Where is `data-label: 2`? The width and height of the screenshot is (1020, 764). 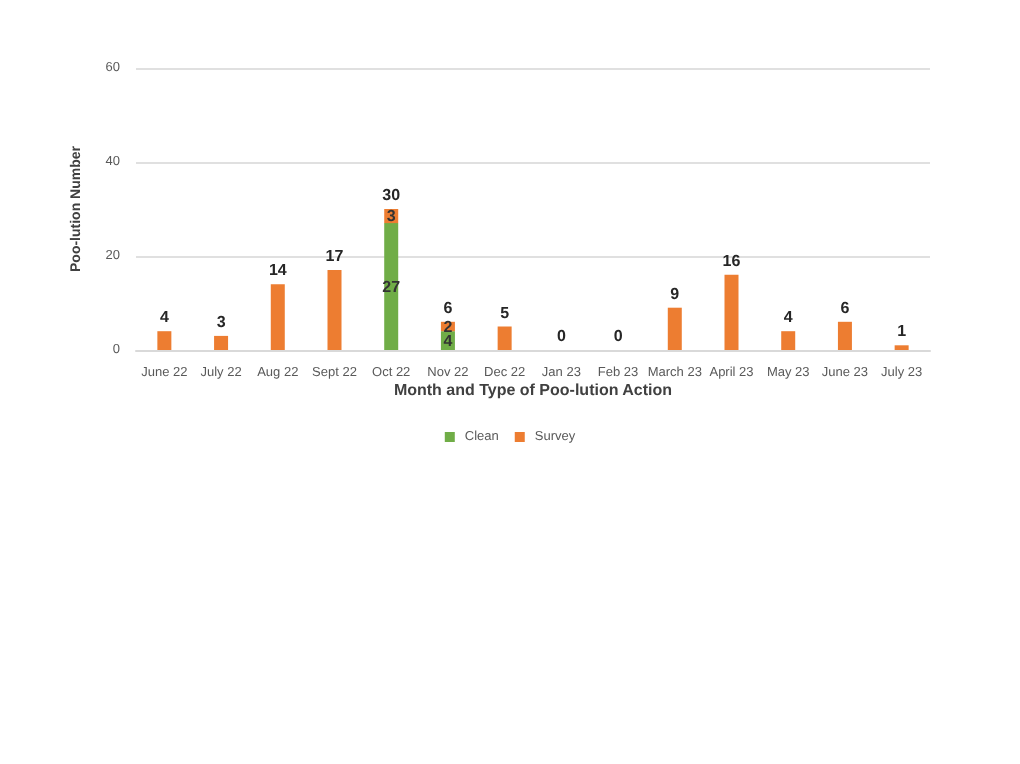 data-label: 2 is located at coordinates (448, 326).